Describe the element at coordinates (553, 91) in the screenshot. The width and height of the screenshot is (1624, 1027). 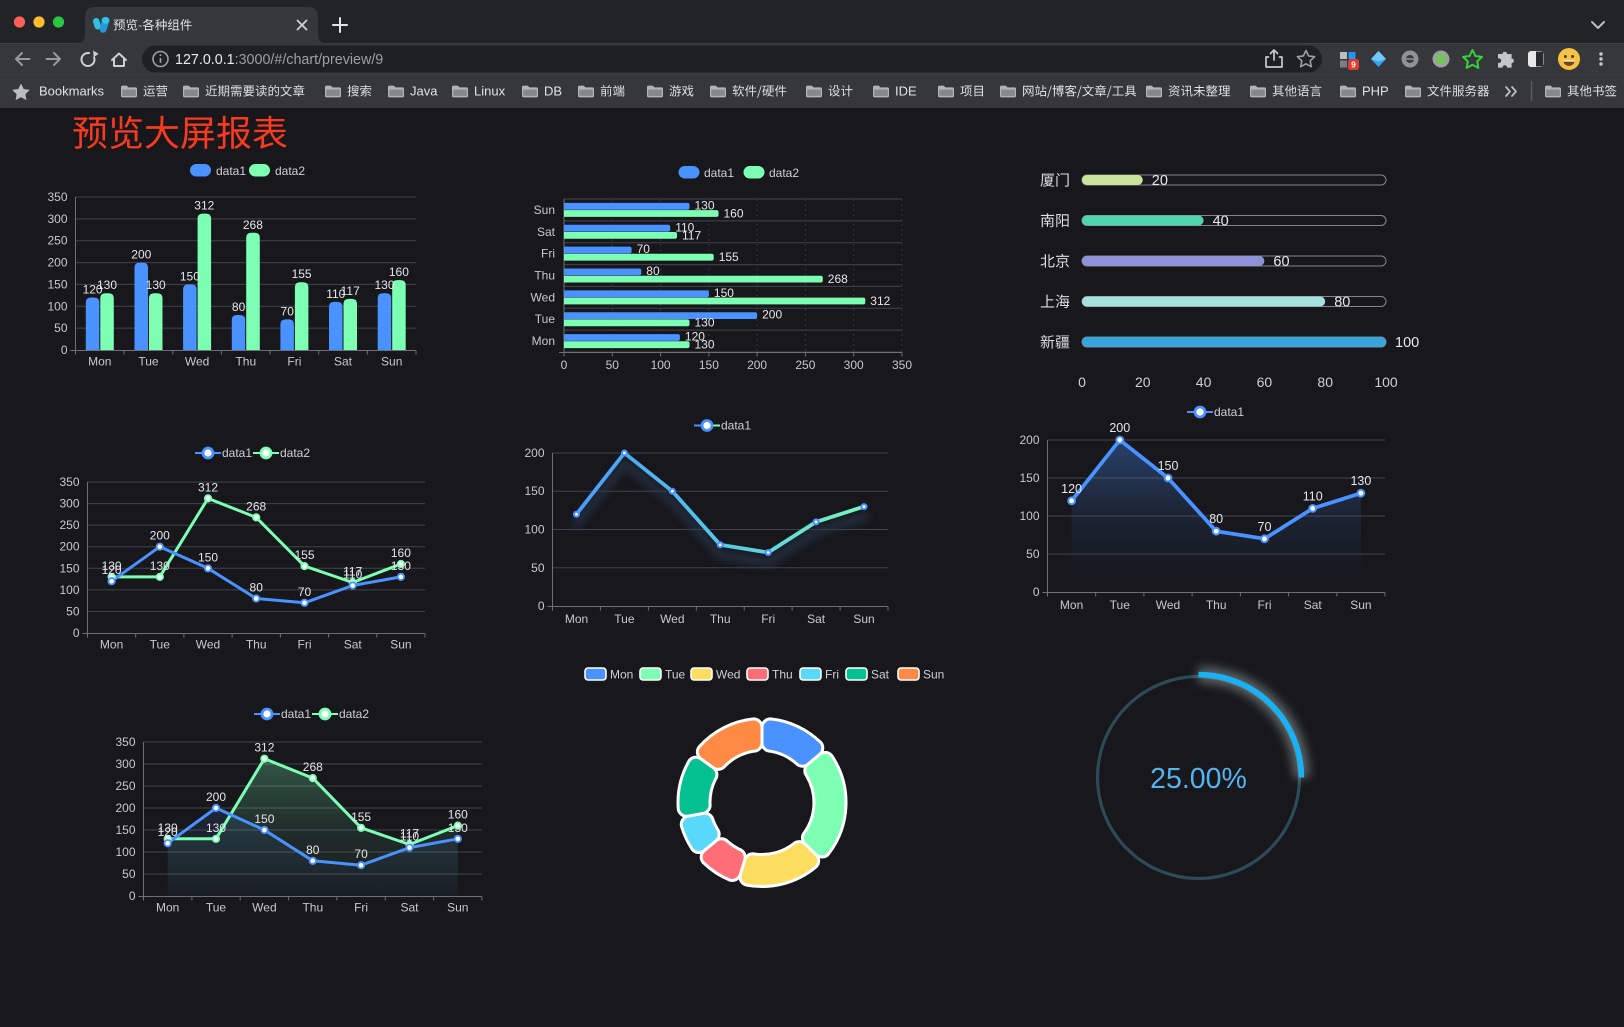
I see `svg-text: DB` at that location.